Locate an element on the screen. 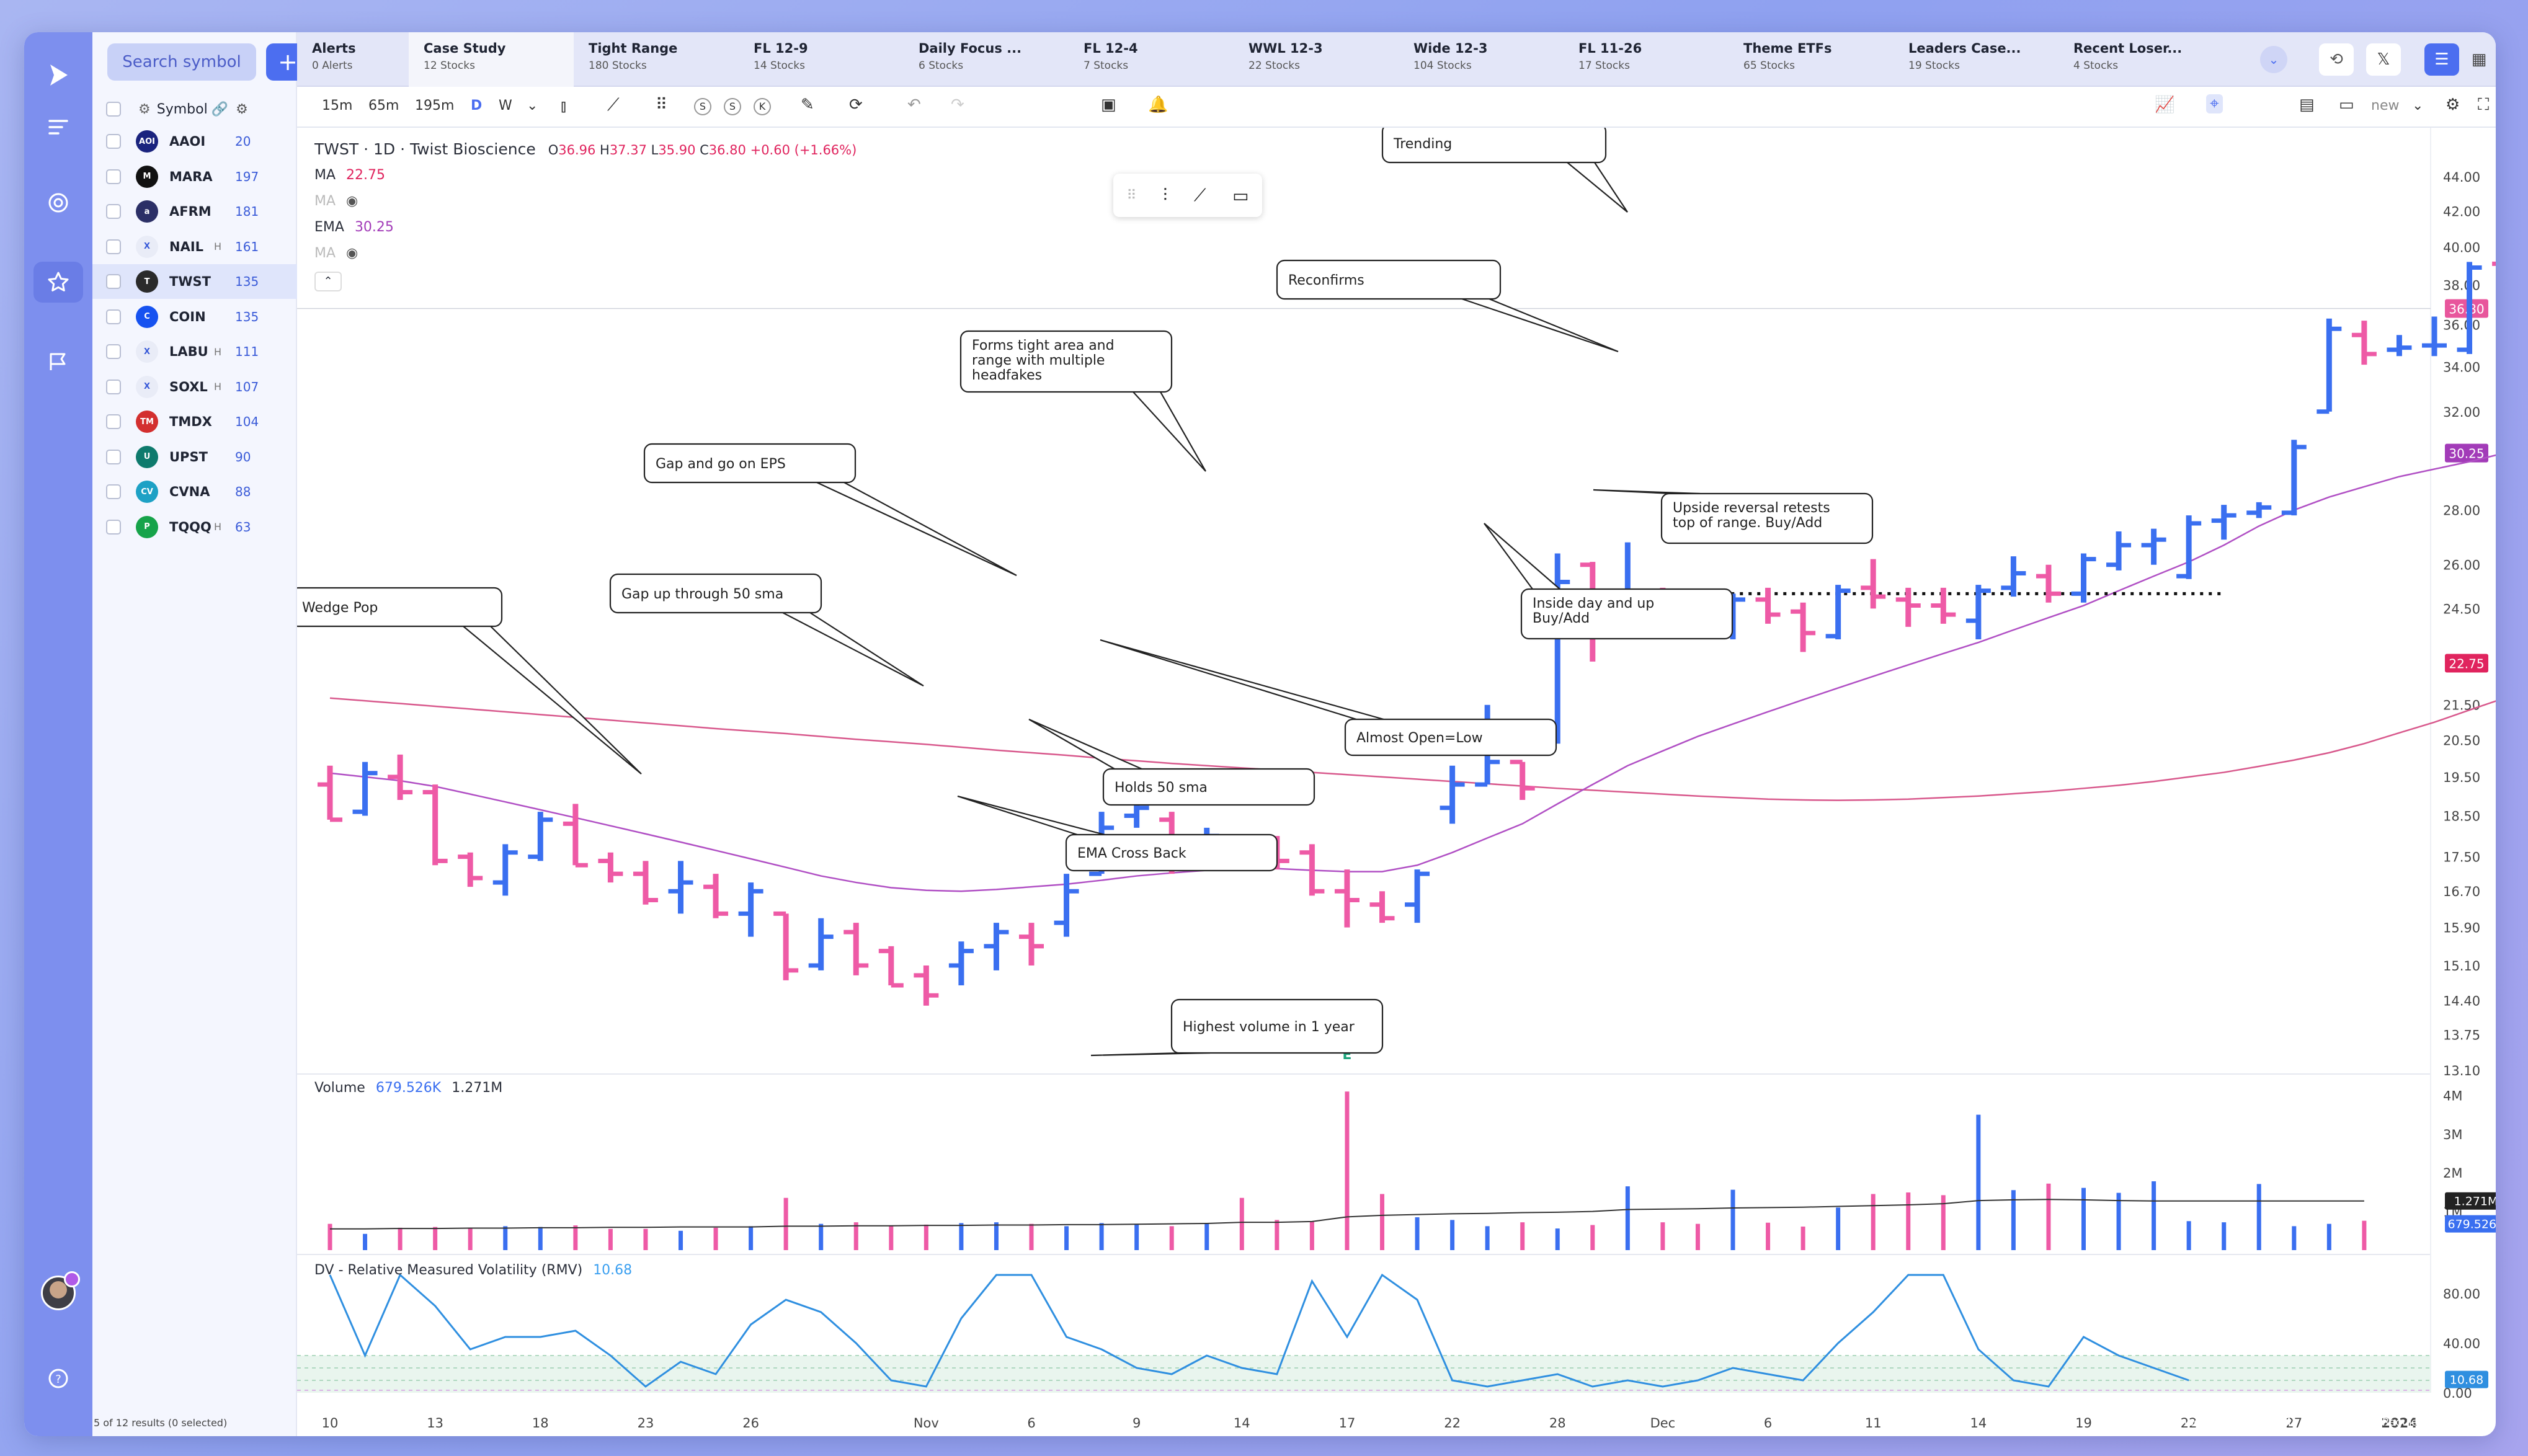 The image size is (2528, 1456). tab-9: Theme ETFs 65 Stocks is located at coordinates (1811, 60).